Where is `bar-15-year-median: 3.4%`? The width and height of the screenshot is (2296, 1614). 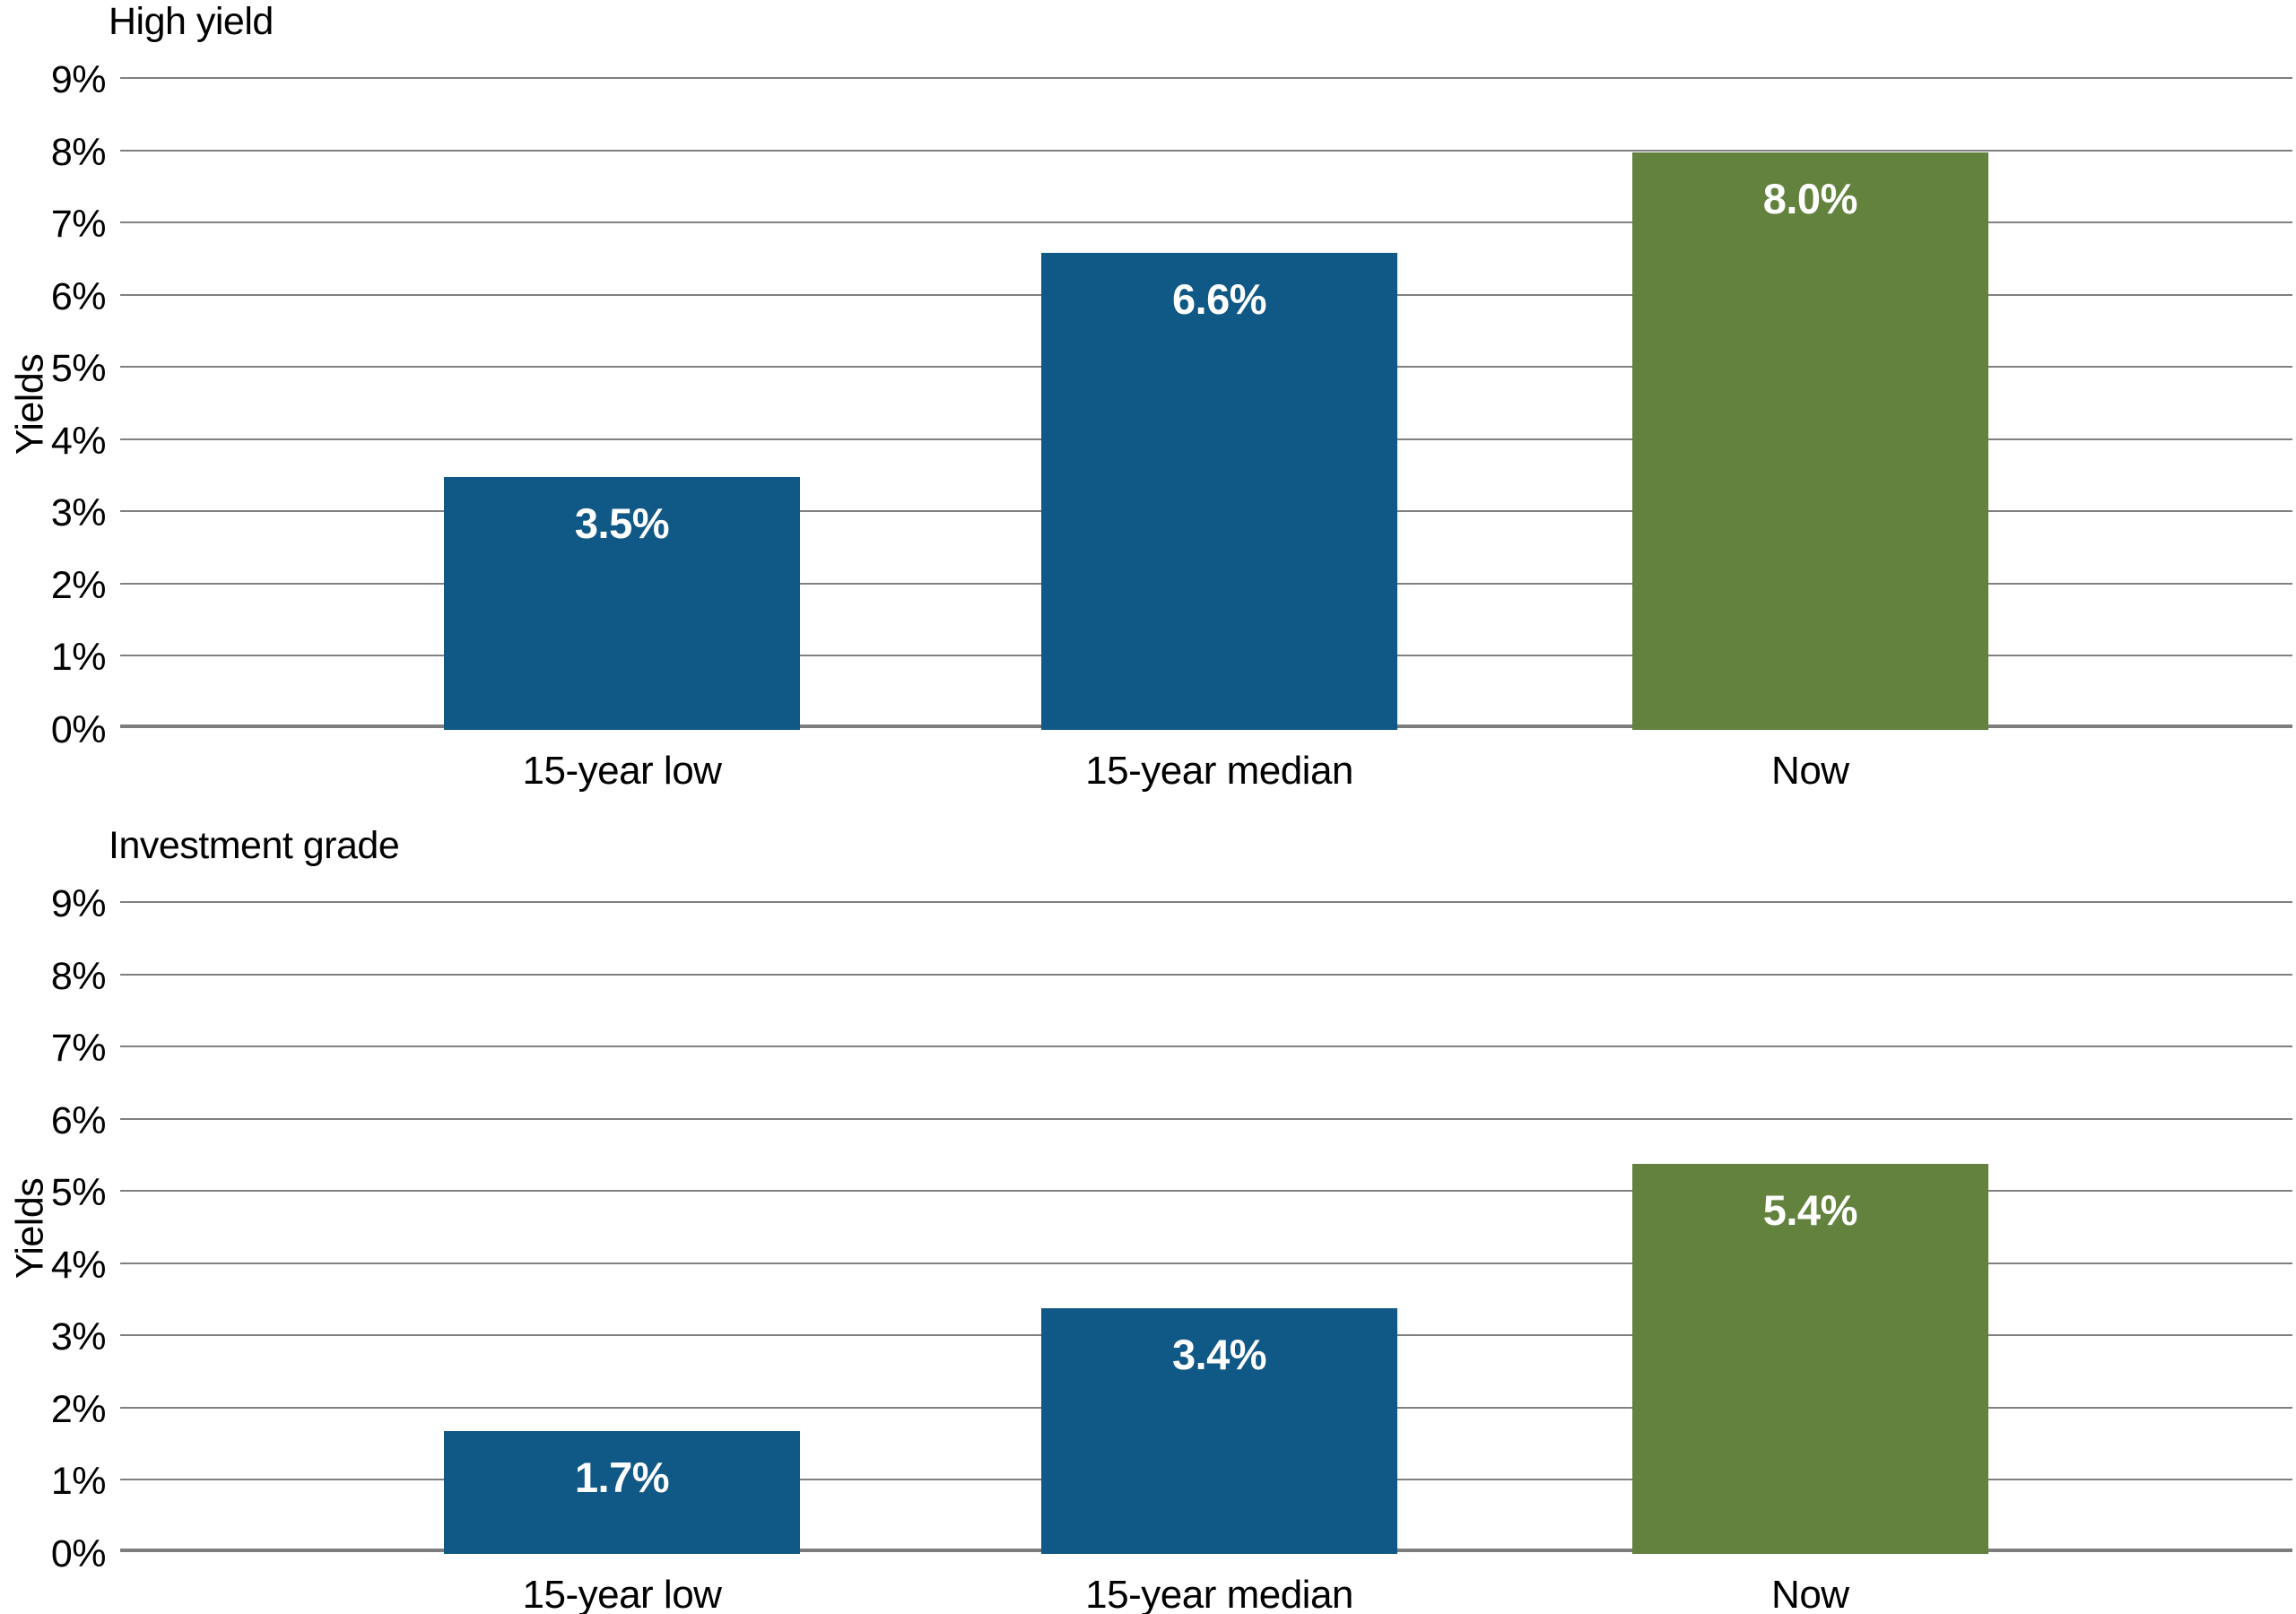 bar-15-year-median: 3.4% is located at coordinates (1219, 1431).